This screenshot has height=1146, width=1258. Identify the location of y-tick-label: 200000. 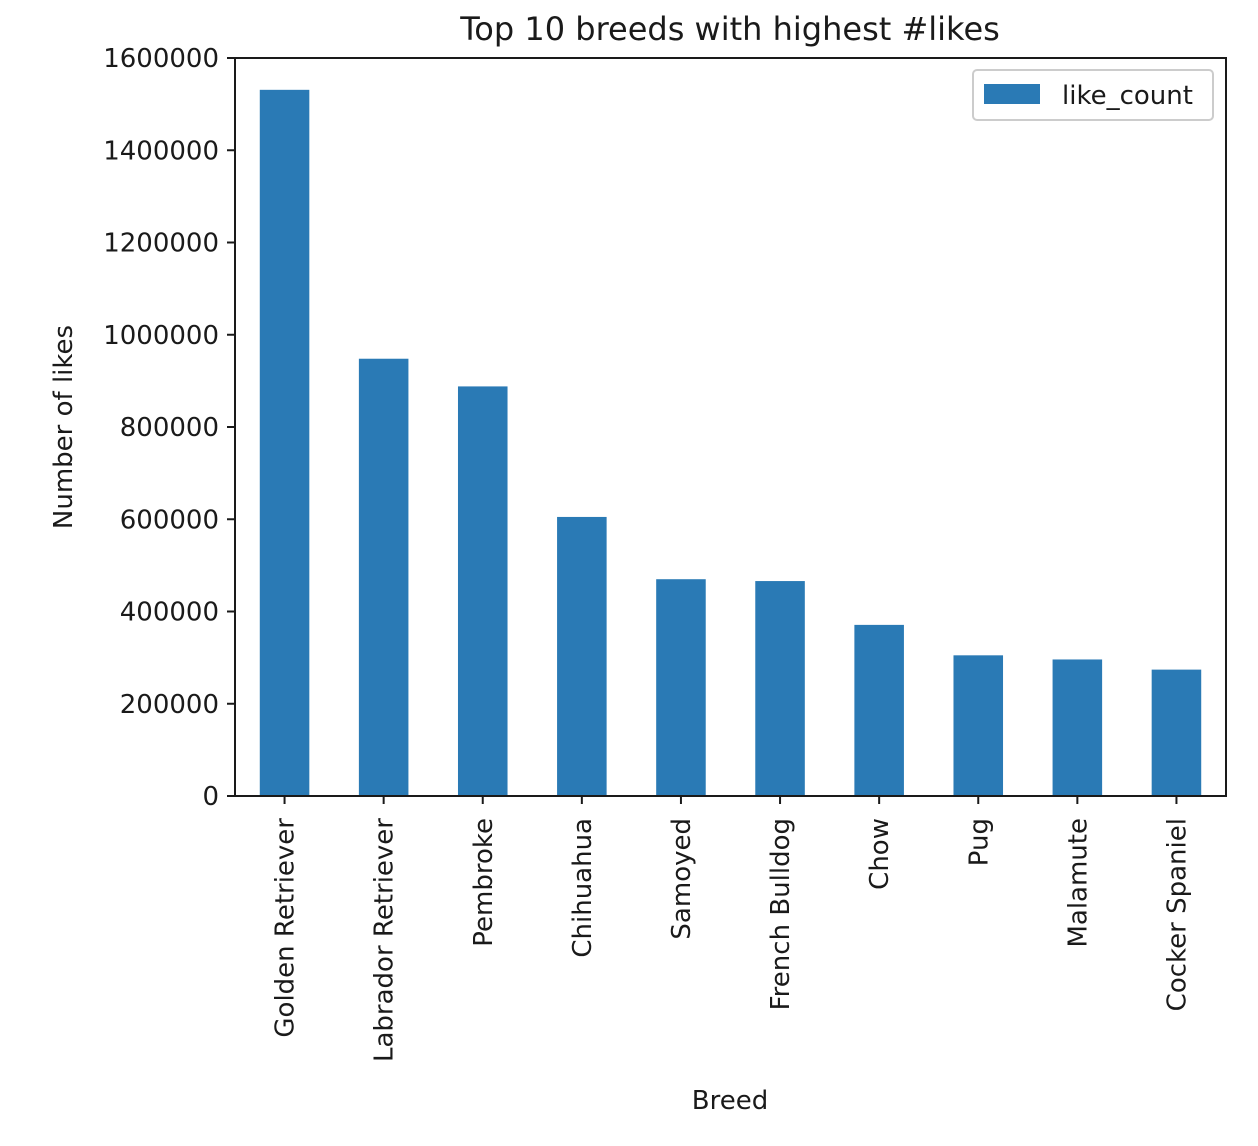
(169, 705).